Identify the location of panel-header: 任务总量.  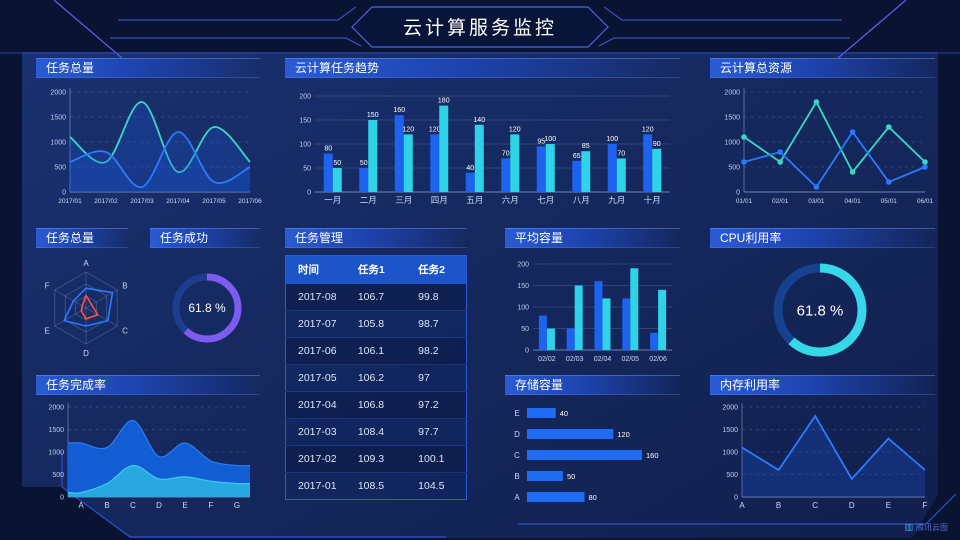
(148, 68).